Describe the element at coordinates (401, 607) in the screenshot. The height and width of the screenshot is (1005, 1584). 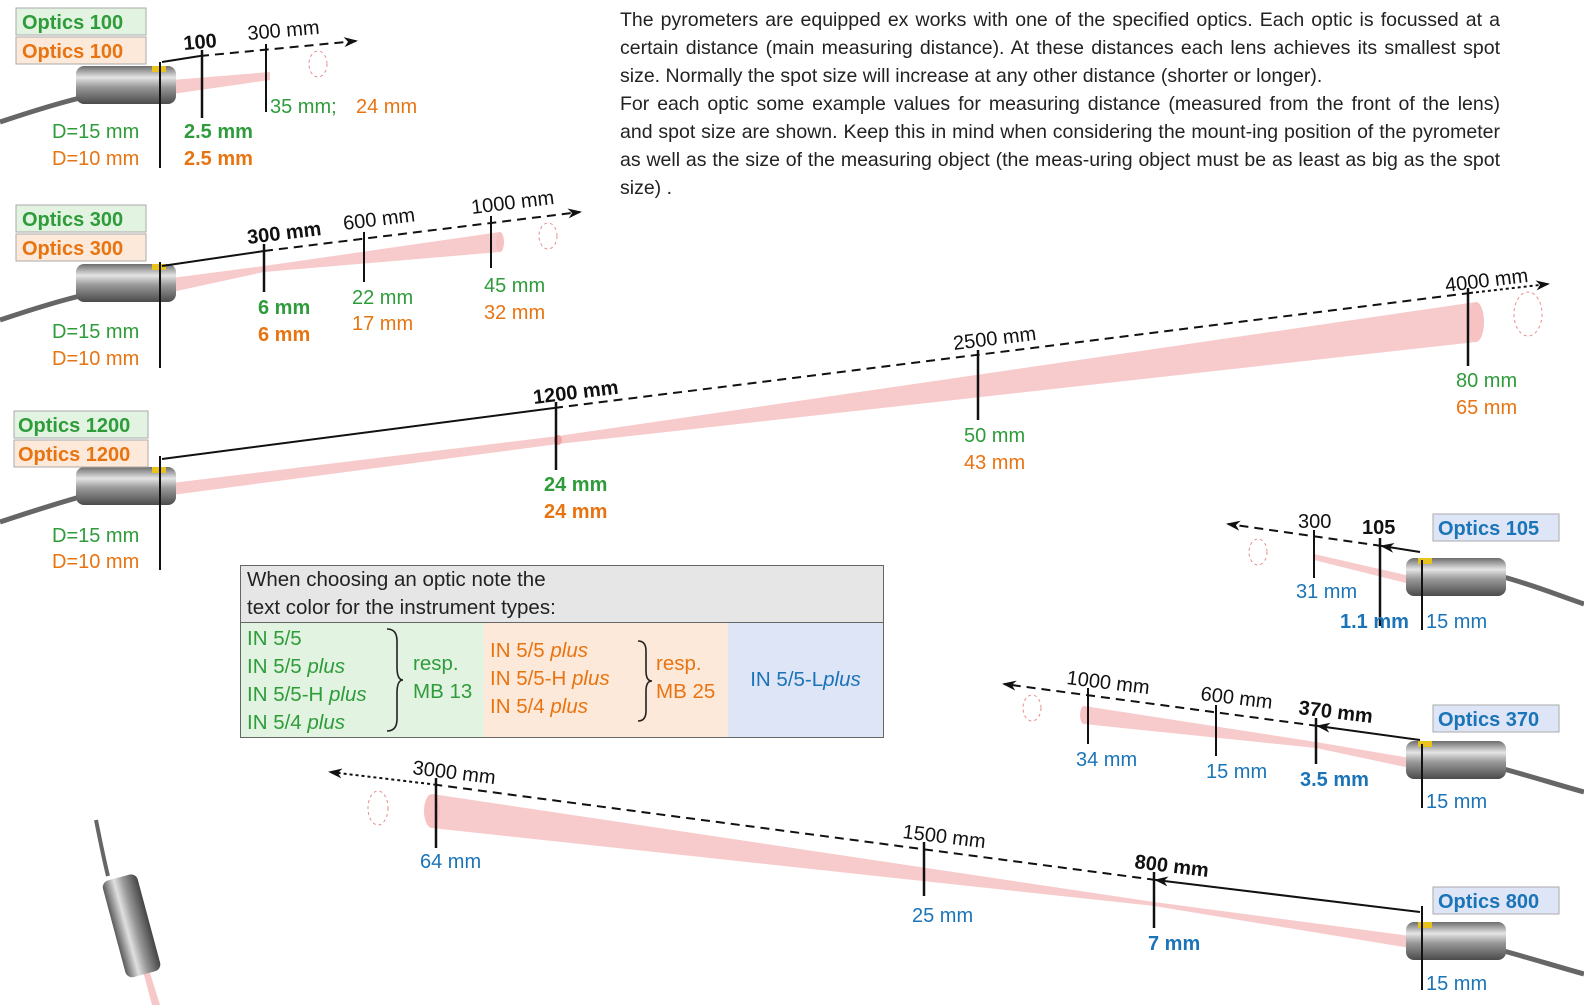
I see `legend-heading-line-2: text color for the instrument types:` at that location.